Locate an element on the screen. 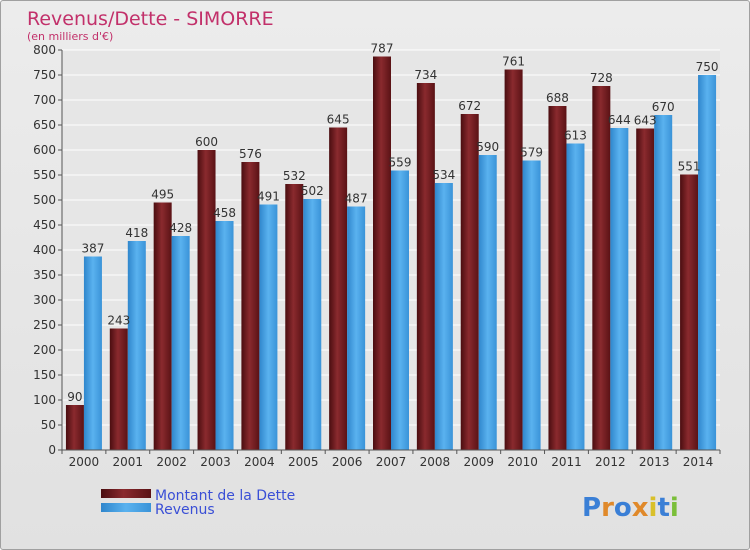  x-tick-label: 2007 is located at coordinates (391, 462).